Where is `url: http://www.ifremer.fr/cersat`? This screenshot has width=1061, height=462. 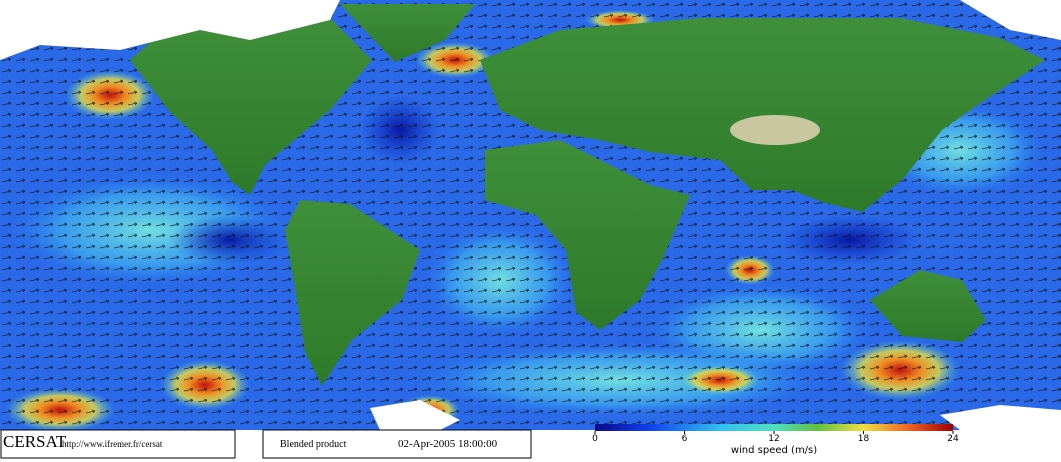
url: http://www.ifremer.fr/cersat is located at coordinates (112, 444).